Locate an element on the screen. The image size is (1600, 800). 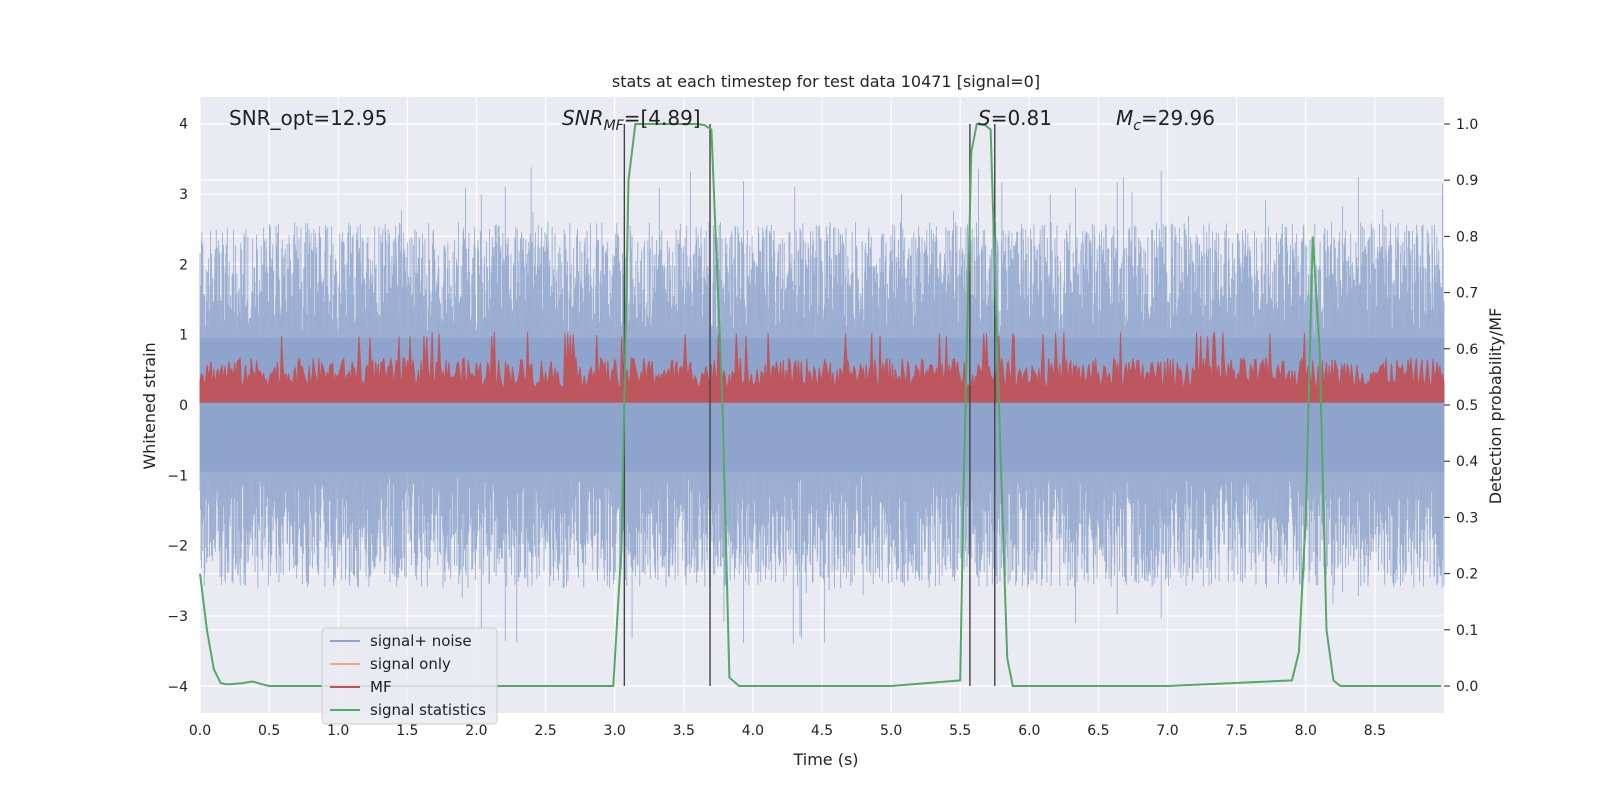
x-tick-label: 2.5 is located at coordinates (545, 731).